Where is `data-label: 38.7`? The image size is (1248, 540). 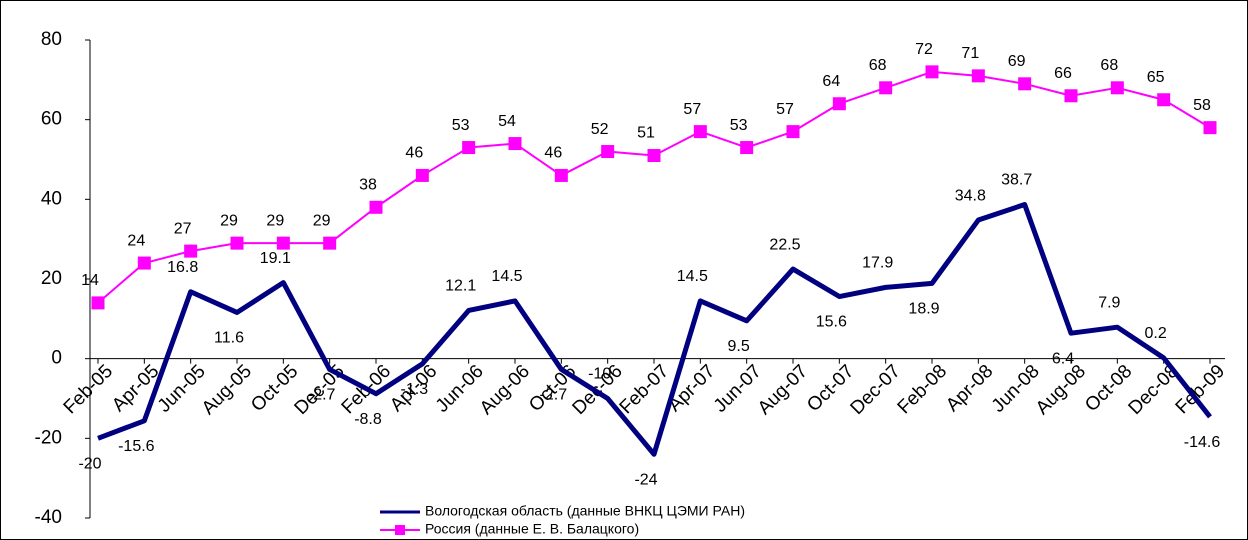 data-label: 38.7 is located at coordinates (1016, 180).